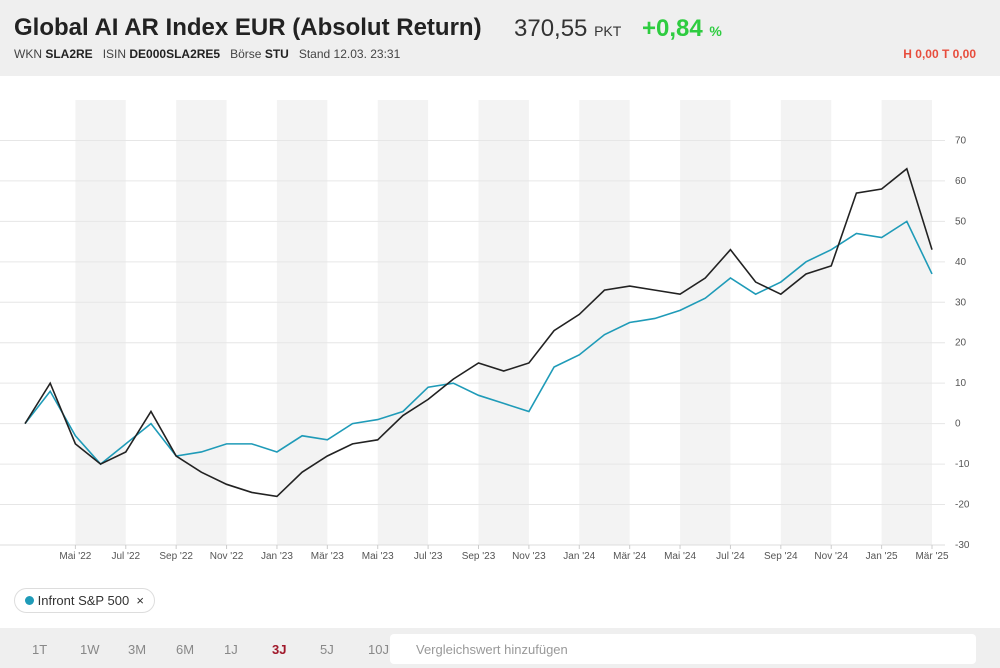 The image size is (1000, 668). Describe the element at coordinates (90, 649) in the screenshot. I see `range-button: 1W` at that location.